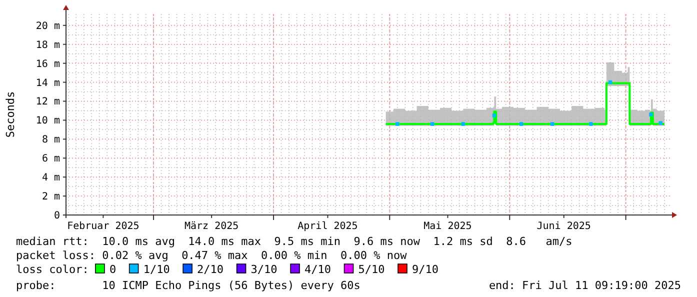 The height and width of the screenshot is (297, 697). What do you see at coordinates (48, 83) in the screenshot?
I see `y-tick-label: 14 m` at bounding box center [48, 83].